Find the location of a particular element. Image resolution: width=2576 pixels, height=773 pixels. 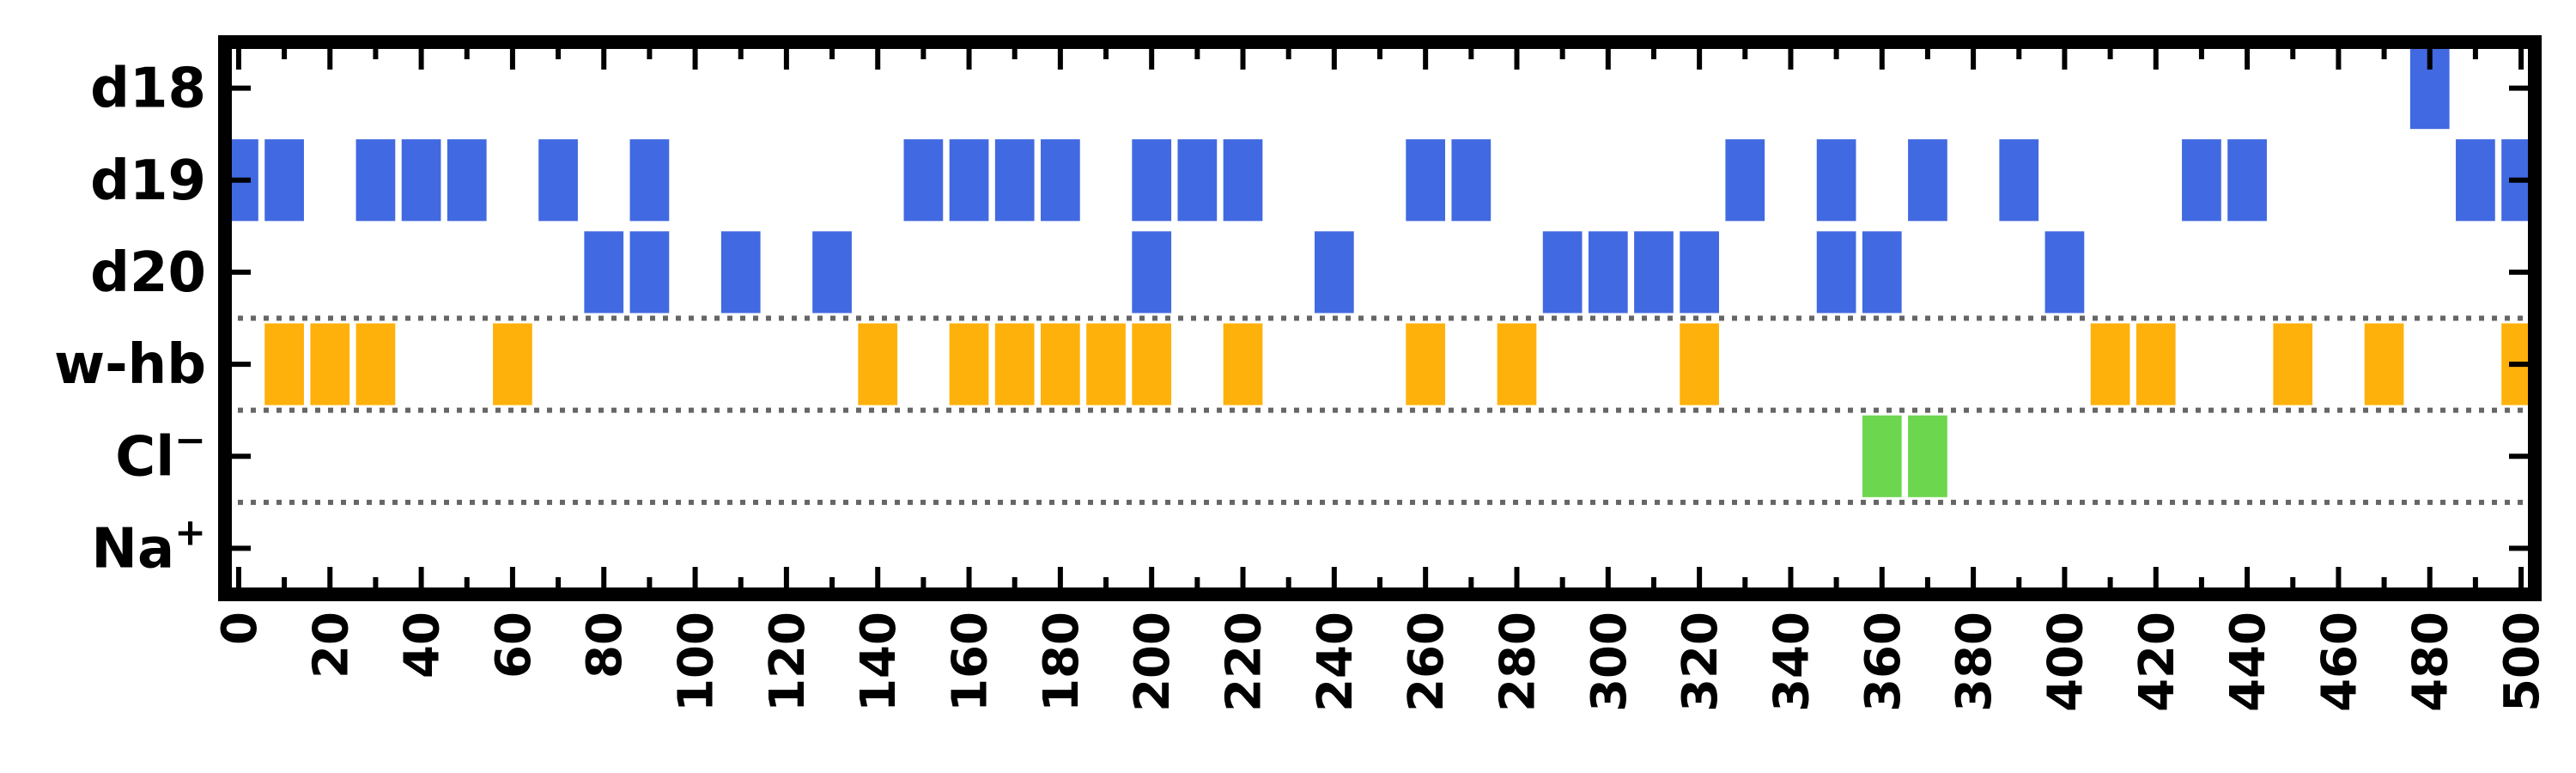

x-tick-label: 140 is located at coordinates (879, 662).